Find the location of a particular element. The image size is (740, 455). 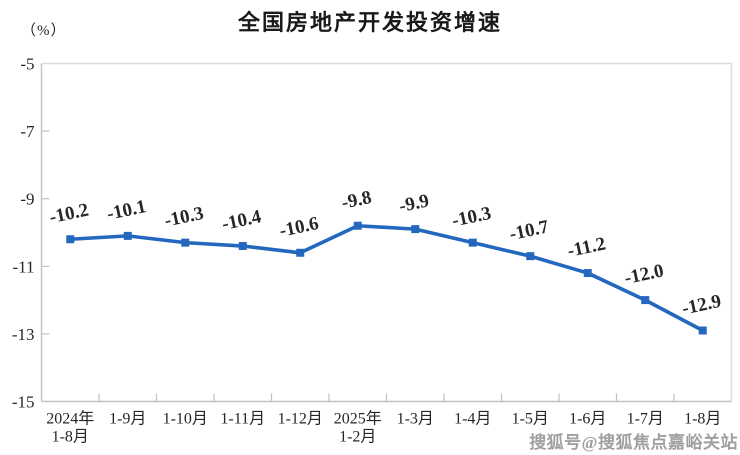

y-tick-label: -5 is located at coordinates (27, 64).